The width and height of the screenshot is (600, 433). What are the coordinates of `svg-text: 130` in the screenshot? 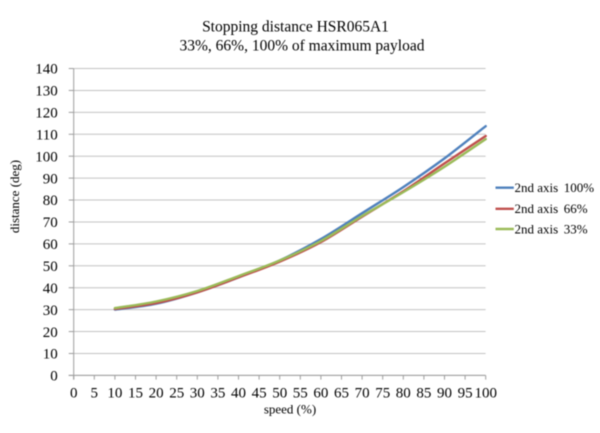 It's located at (46, 92).